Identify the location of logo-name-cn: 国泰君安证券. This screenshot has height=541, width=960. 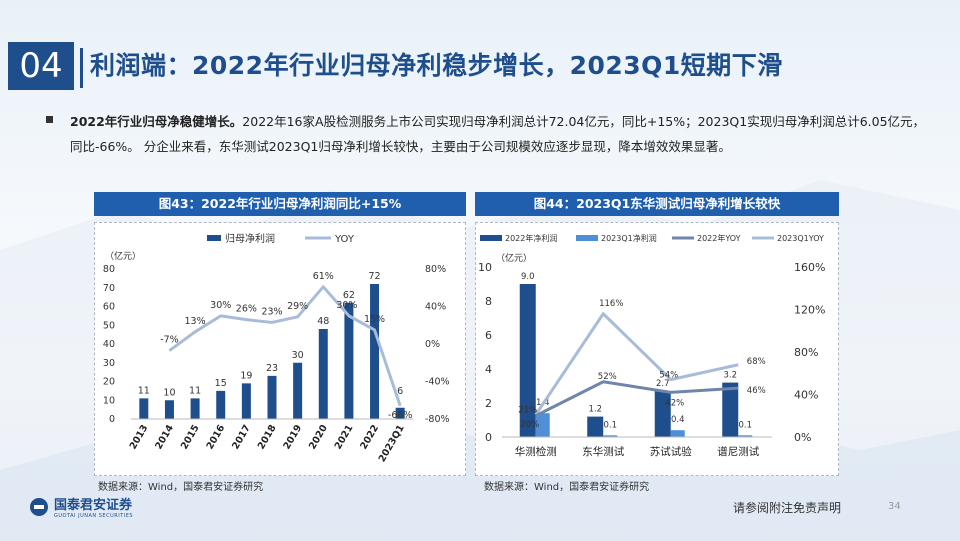
(93, 505).